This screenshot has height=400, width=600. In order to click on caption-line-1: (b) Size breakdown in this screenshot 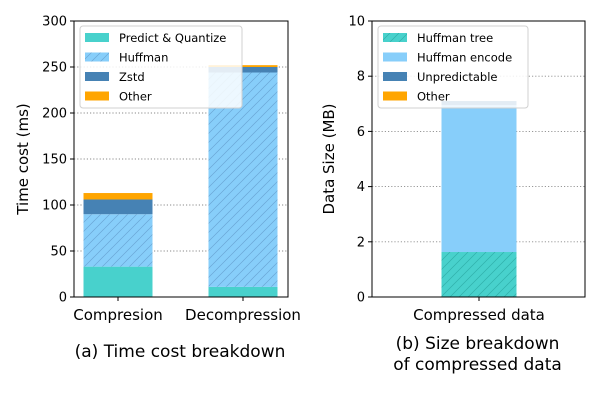, I will do `click(477, 344)`.